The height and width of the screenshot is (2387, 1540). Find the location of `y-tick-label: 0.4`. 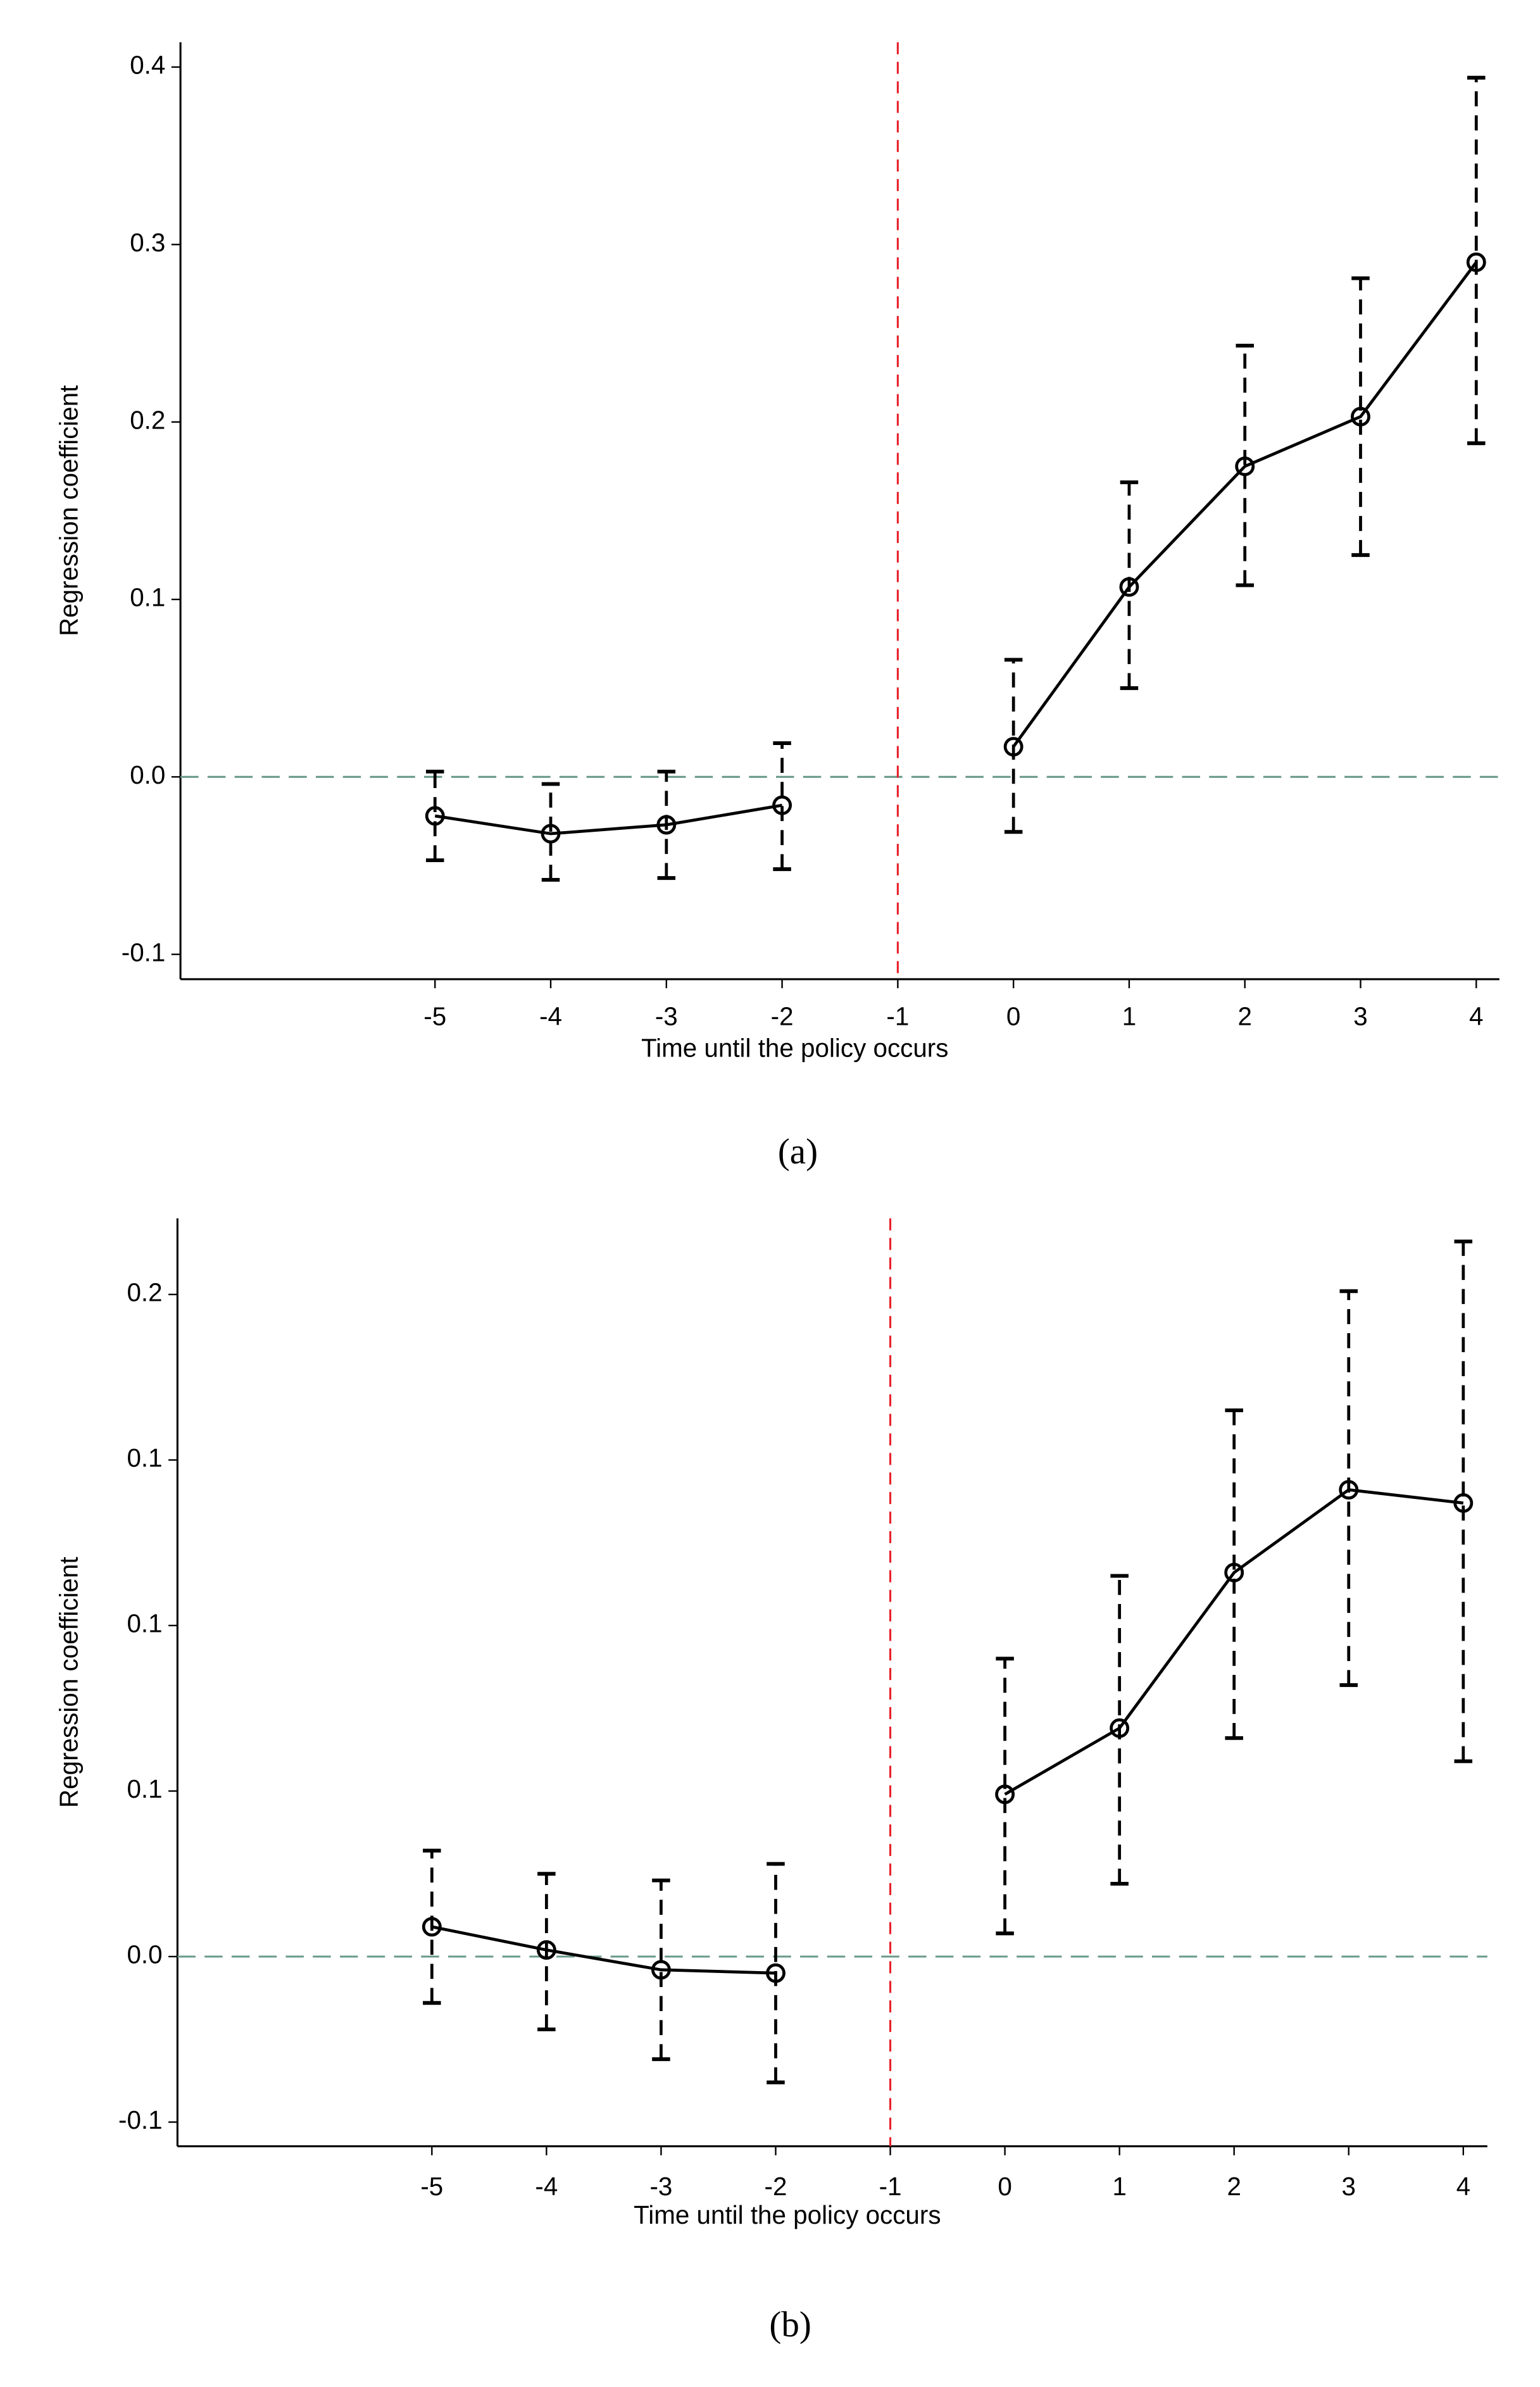

y-tick-label: 0.4 is located at coordinates (147, 65).